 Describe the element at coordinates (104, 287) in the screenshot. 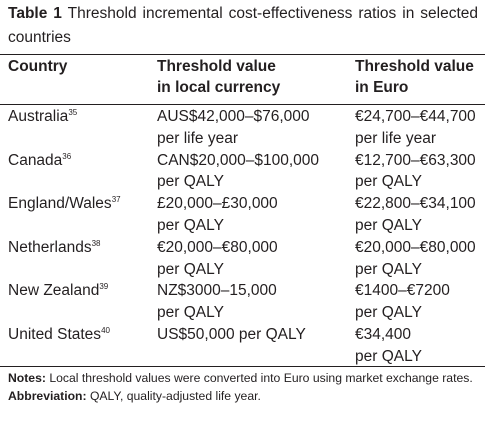

I see `reference-number: 39` at that location.